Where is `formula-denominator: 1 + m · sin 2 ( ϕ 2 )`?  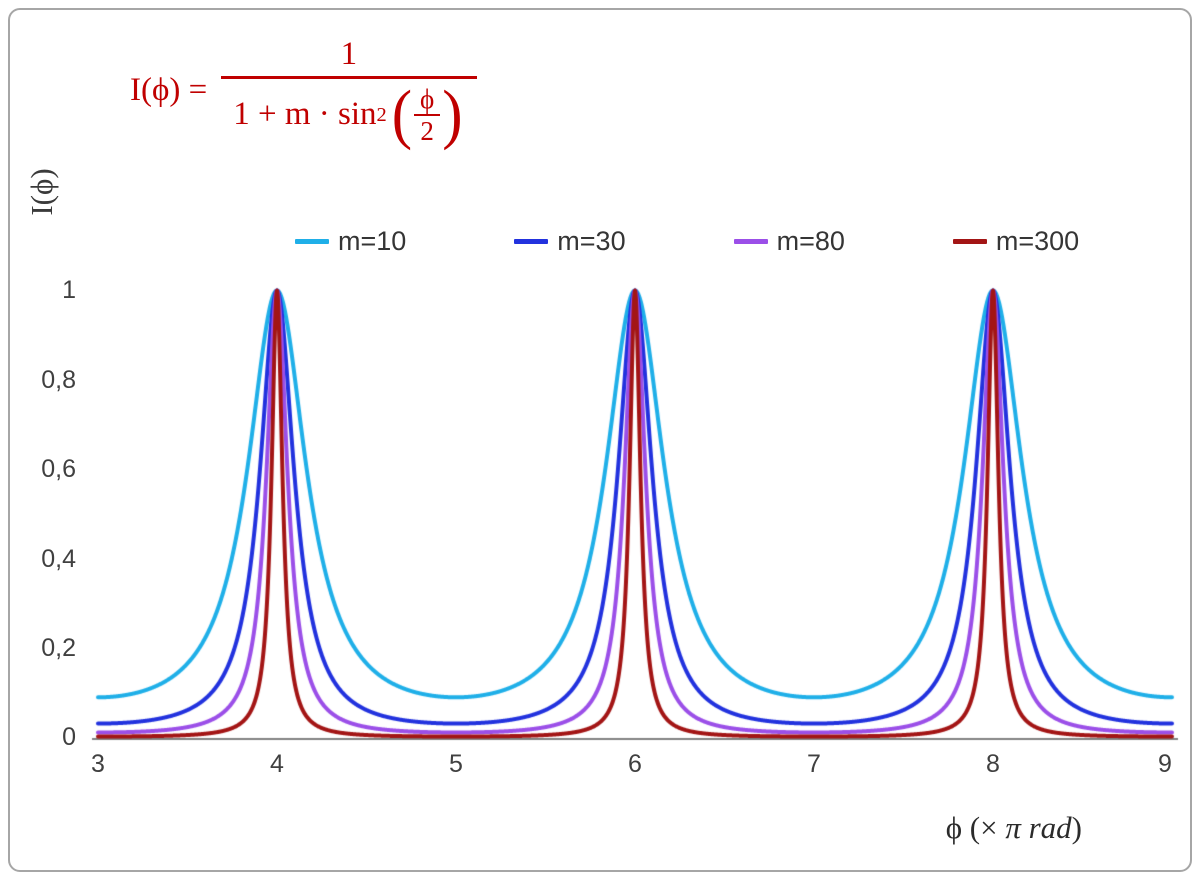
formula-denominator: 1 + m · sin 2 ( ϕ 2 ) is located at coordinates (349, 113).